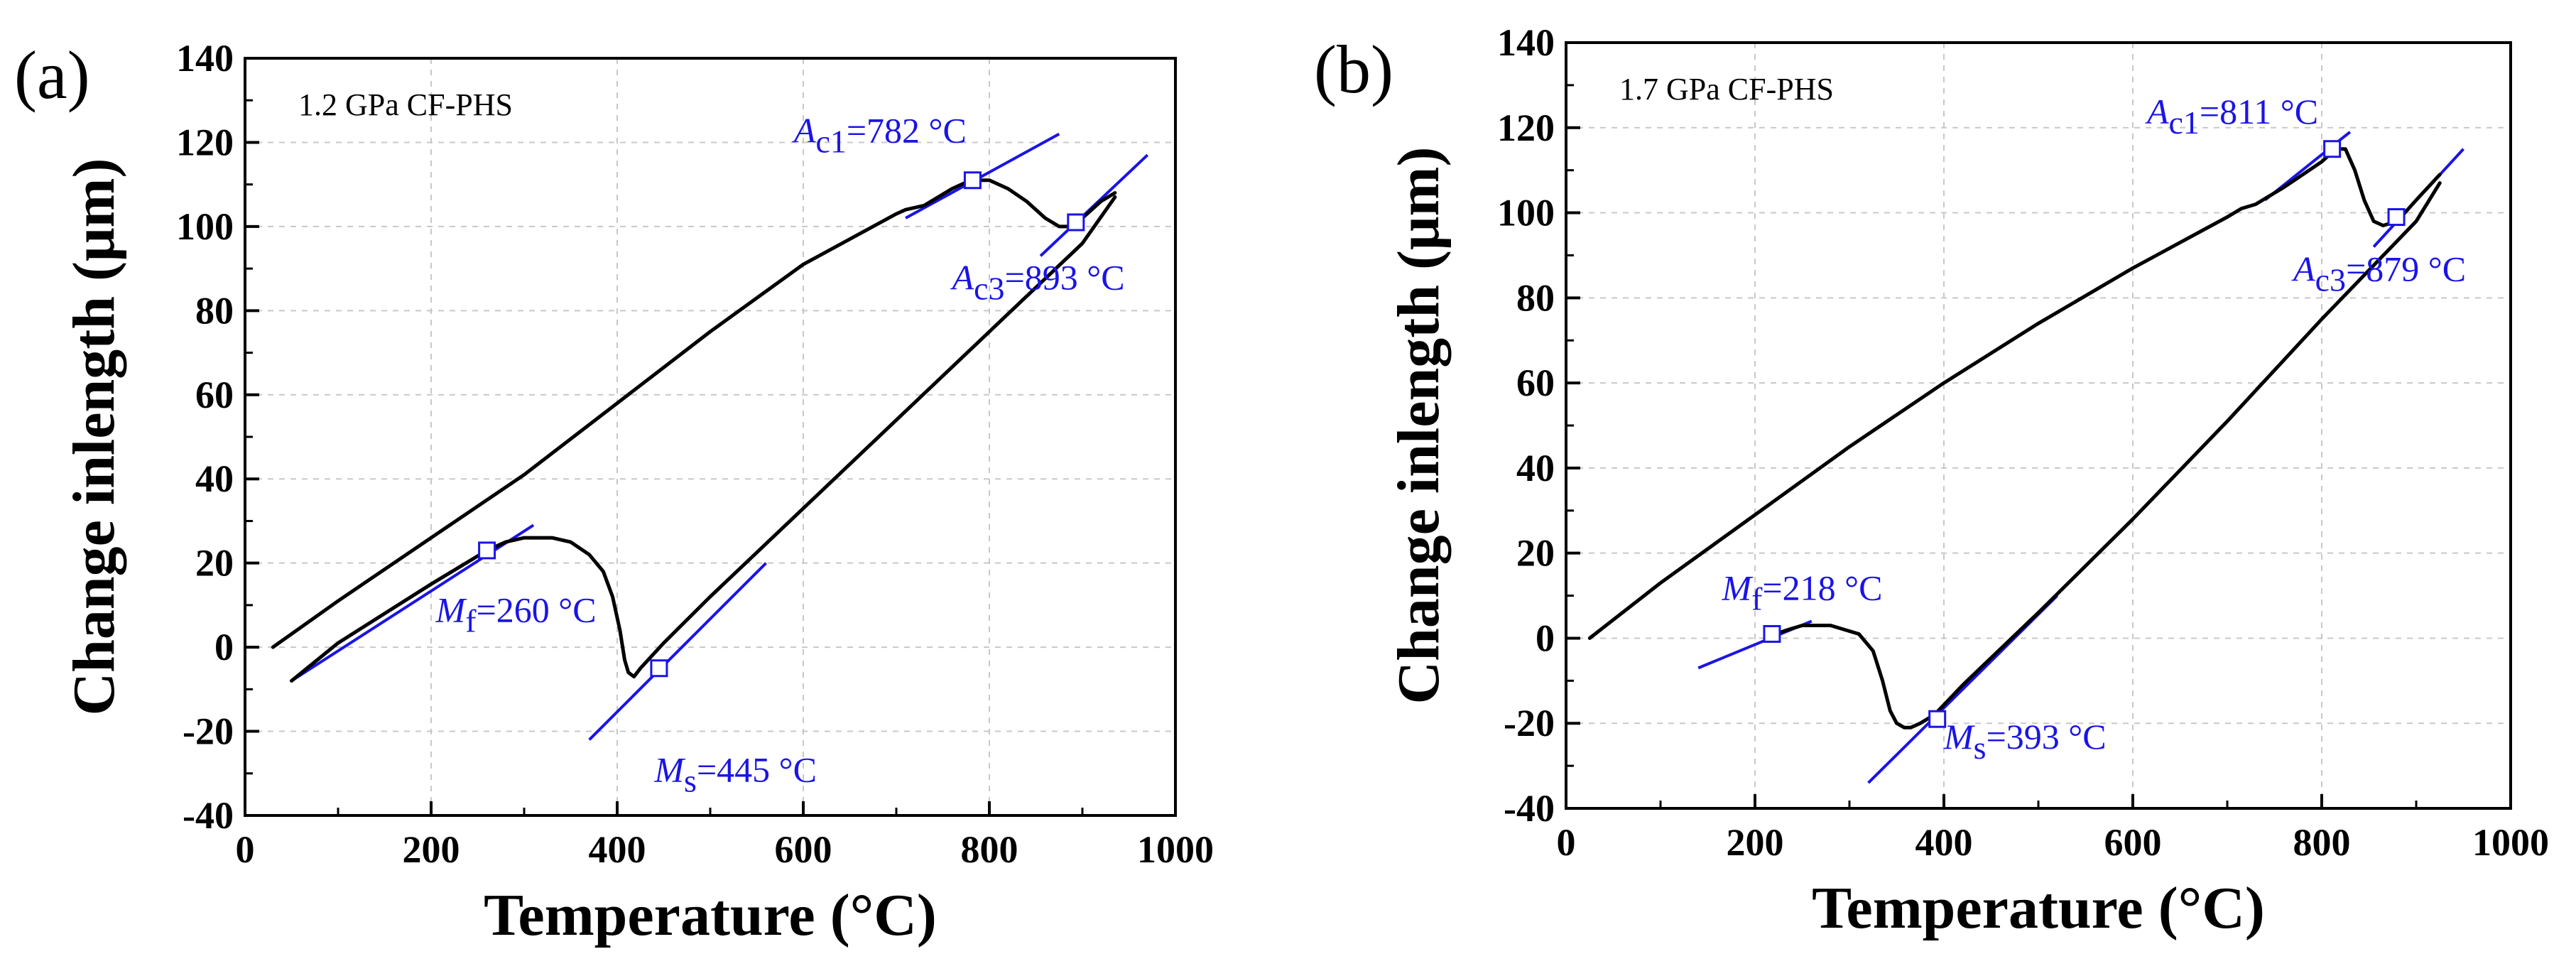  Describe the element at coordinates (2259, 111) in the screenshot. I see `annotation-value: =811 °C` at that location.